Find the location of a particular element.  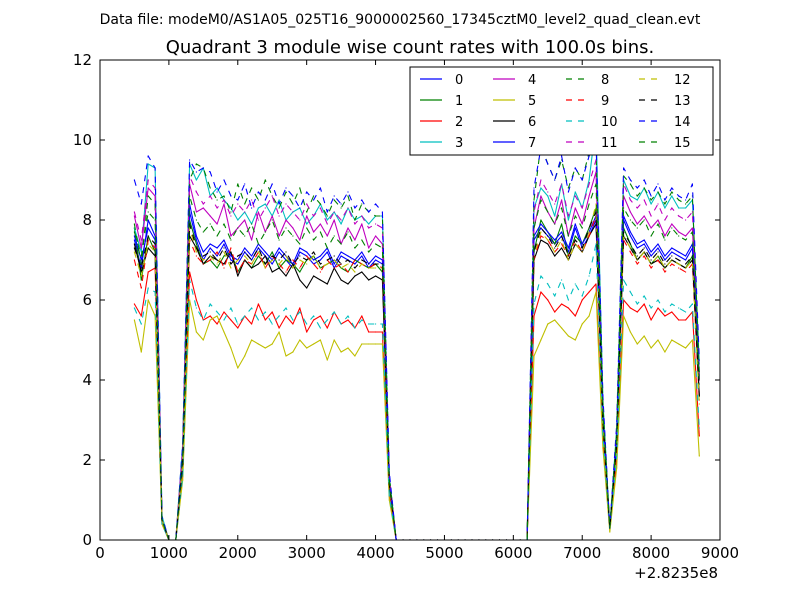

legend-item: 8 is located at coordinates (587, 80).